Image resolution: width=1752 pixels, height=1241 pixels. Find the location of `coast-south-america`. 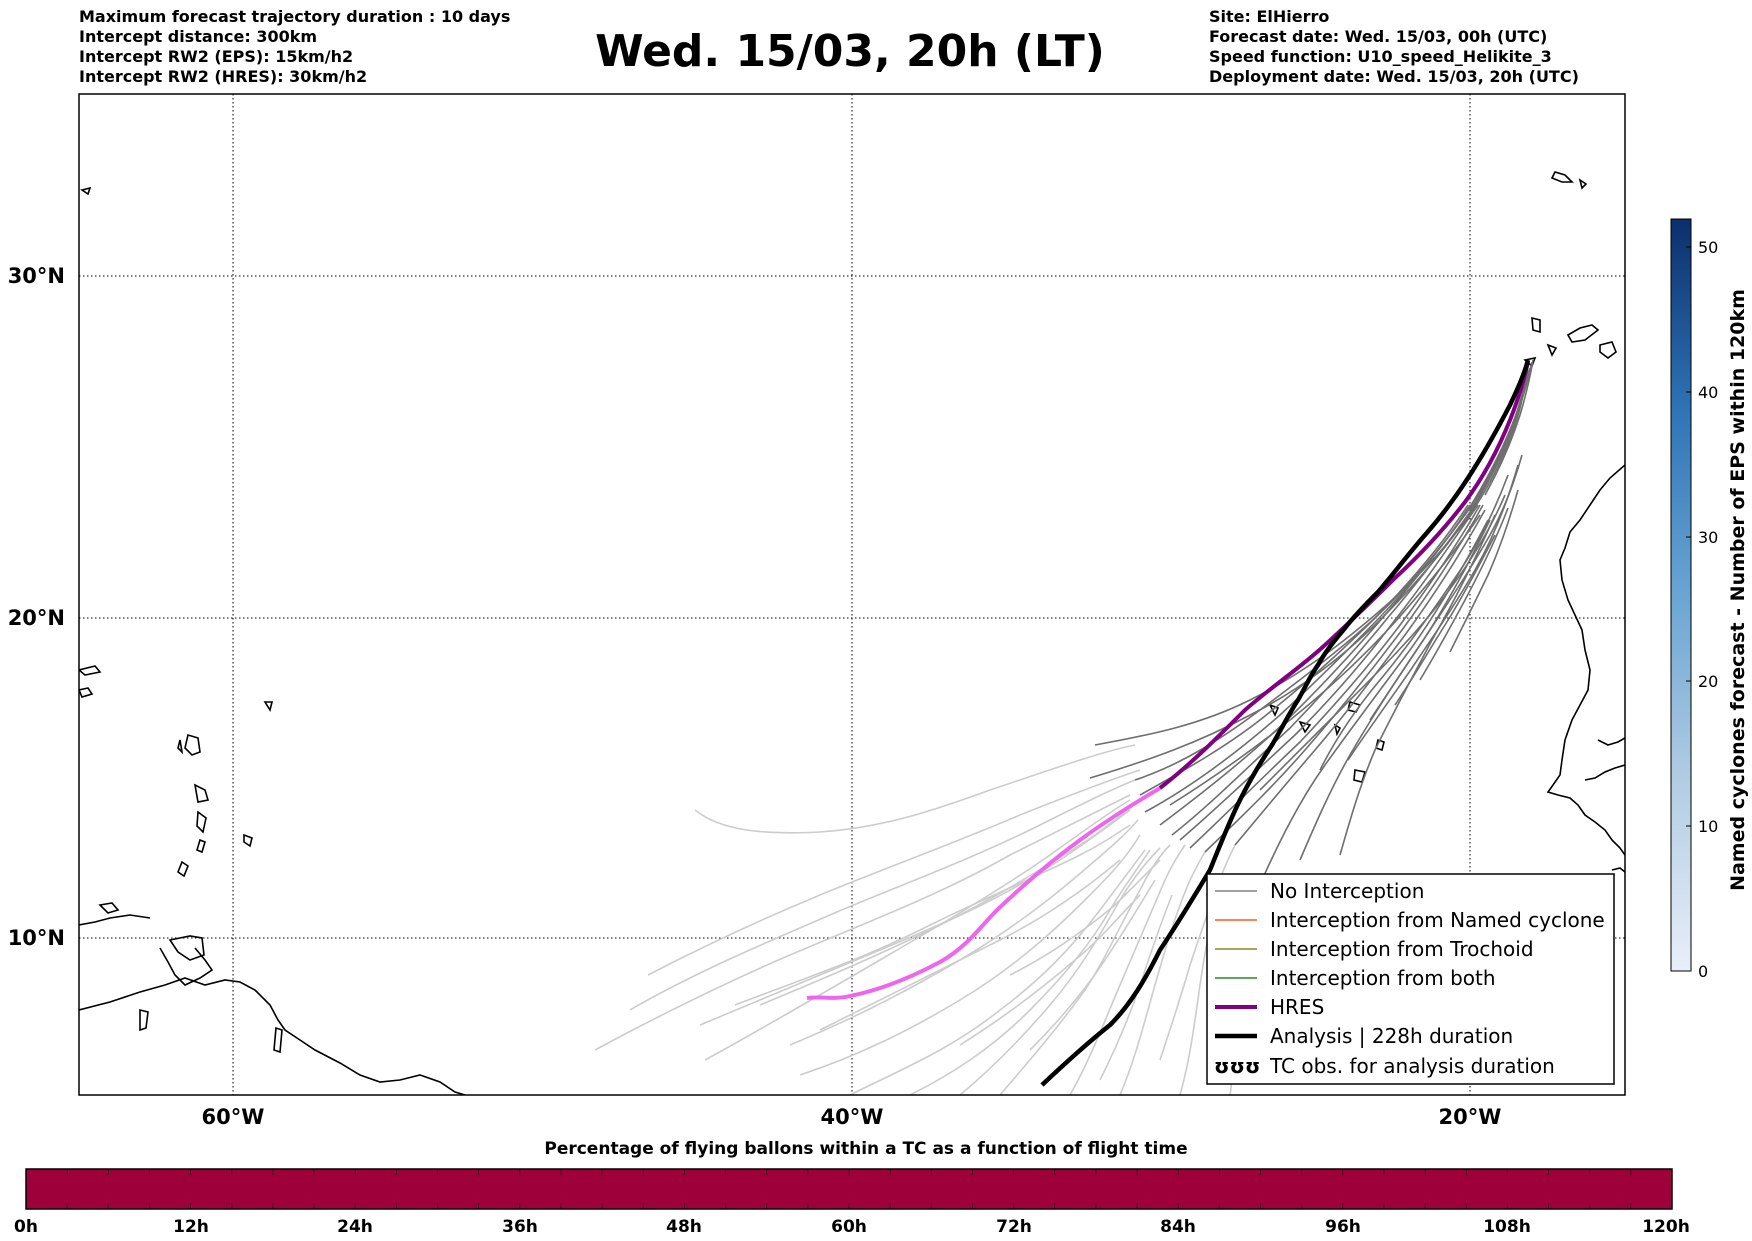

coast-south-america is located at coordinates (272, 1036).